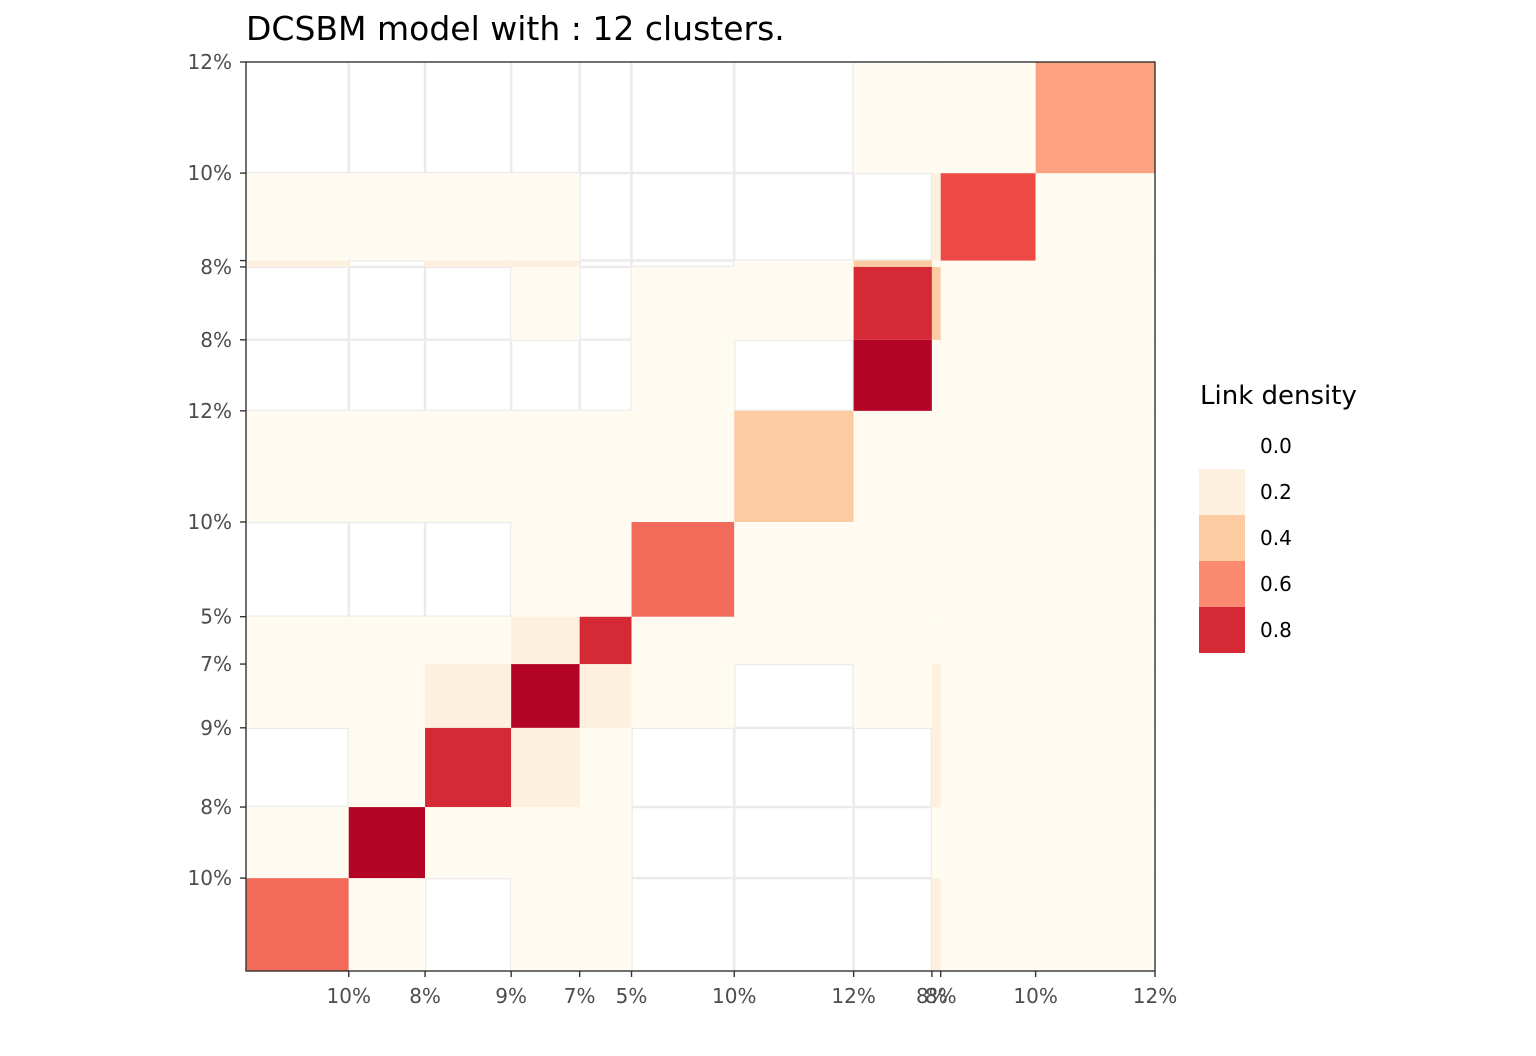 The width and height of the screenshot is (1536, 1056). I want to click on legend-label: 0.6, so click(1276, 584).